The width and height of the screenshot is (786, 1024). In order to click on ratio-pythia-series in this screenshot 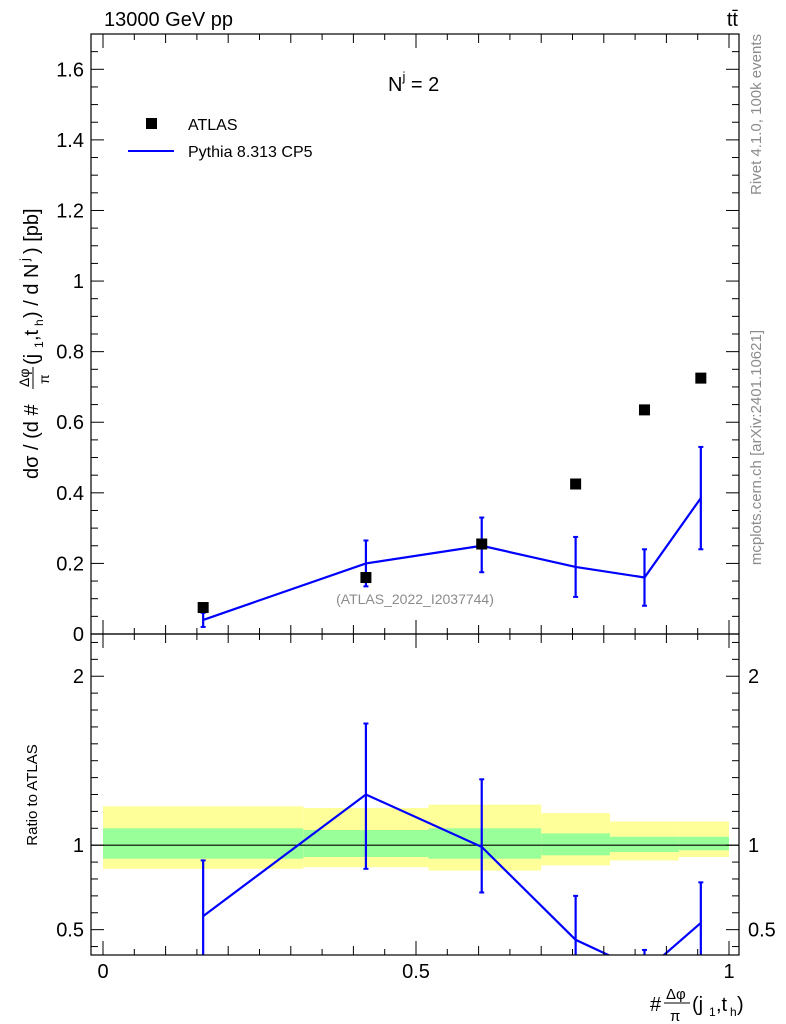, I will do `click(452, 838)`.